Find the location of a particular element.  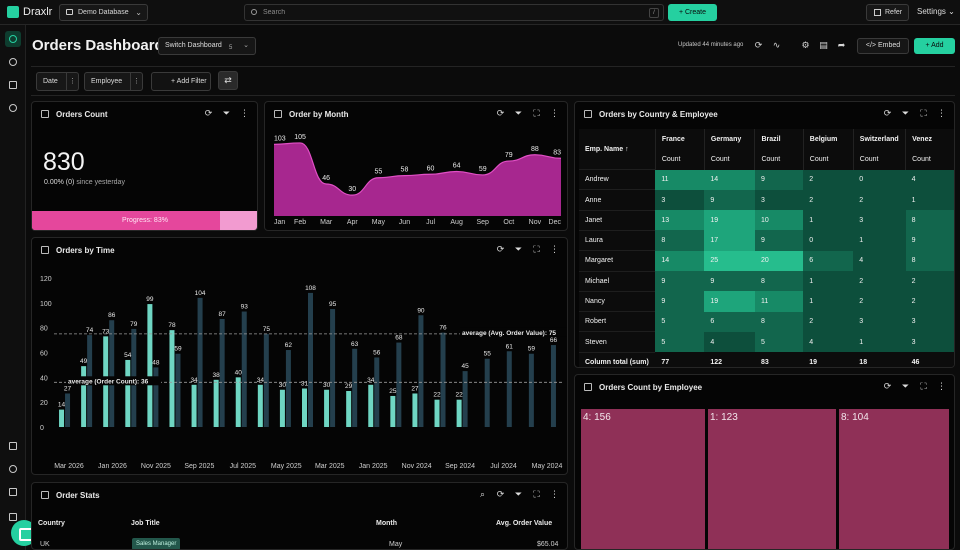

country-header: Germany is located at coordinates (729, 139).